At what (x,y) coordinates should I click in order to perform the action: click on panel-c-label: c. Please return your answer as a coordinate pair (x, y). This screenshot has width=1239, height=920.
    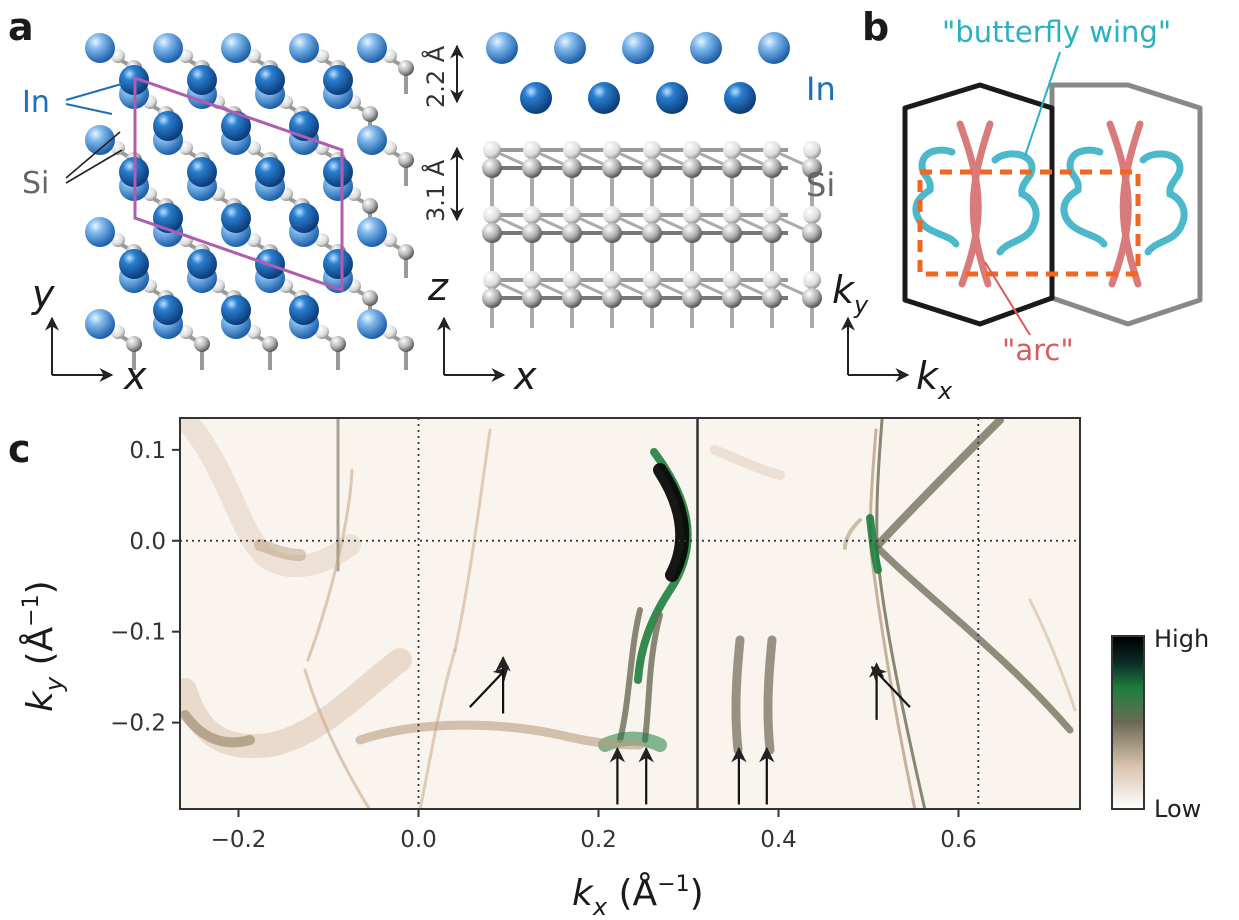
    Looking at the image, I should click on (19, 449).